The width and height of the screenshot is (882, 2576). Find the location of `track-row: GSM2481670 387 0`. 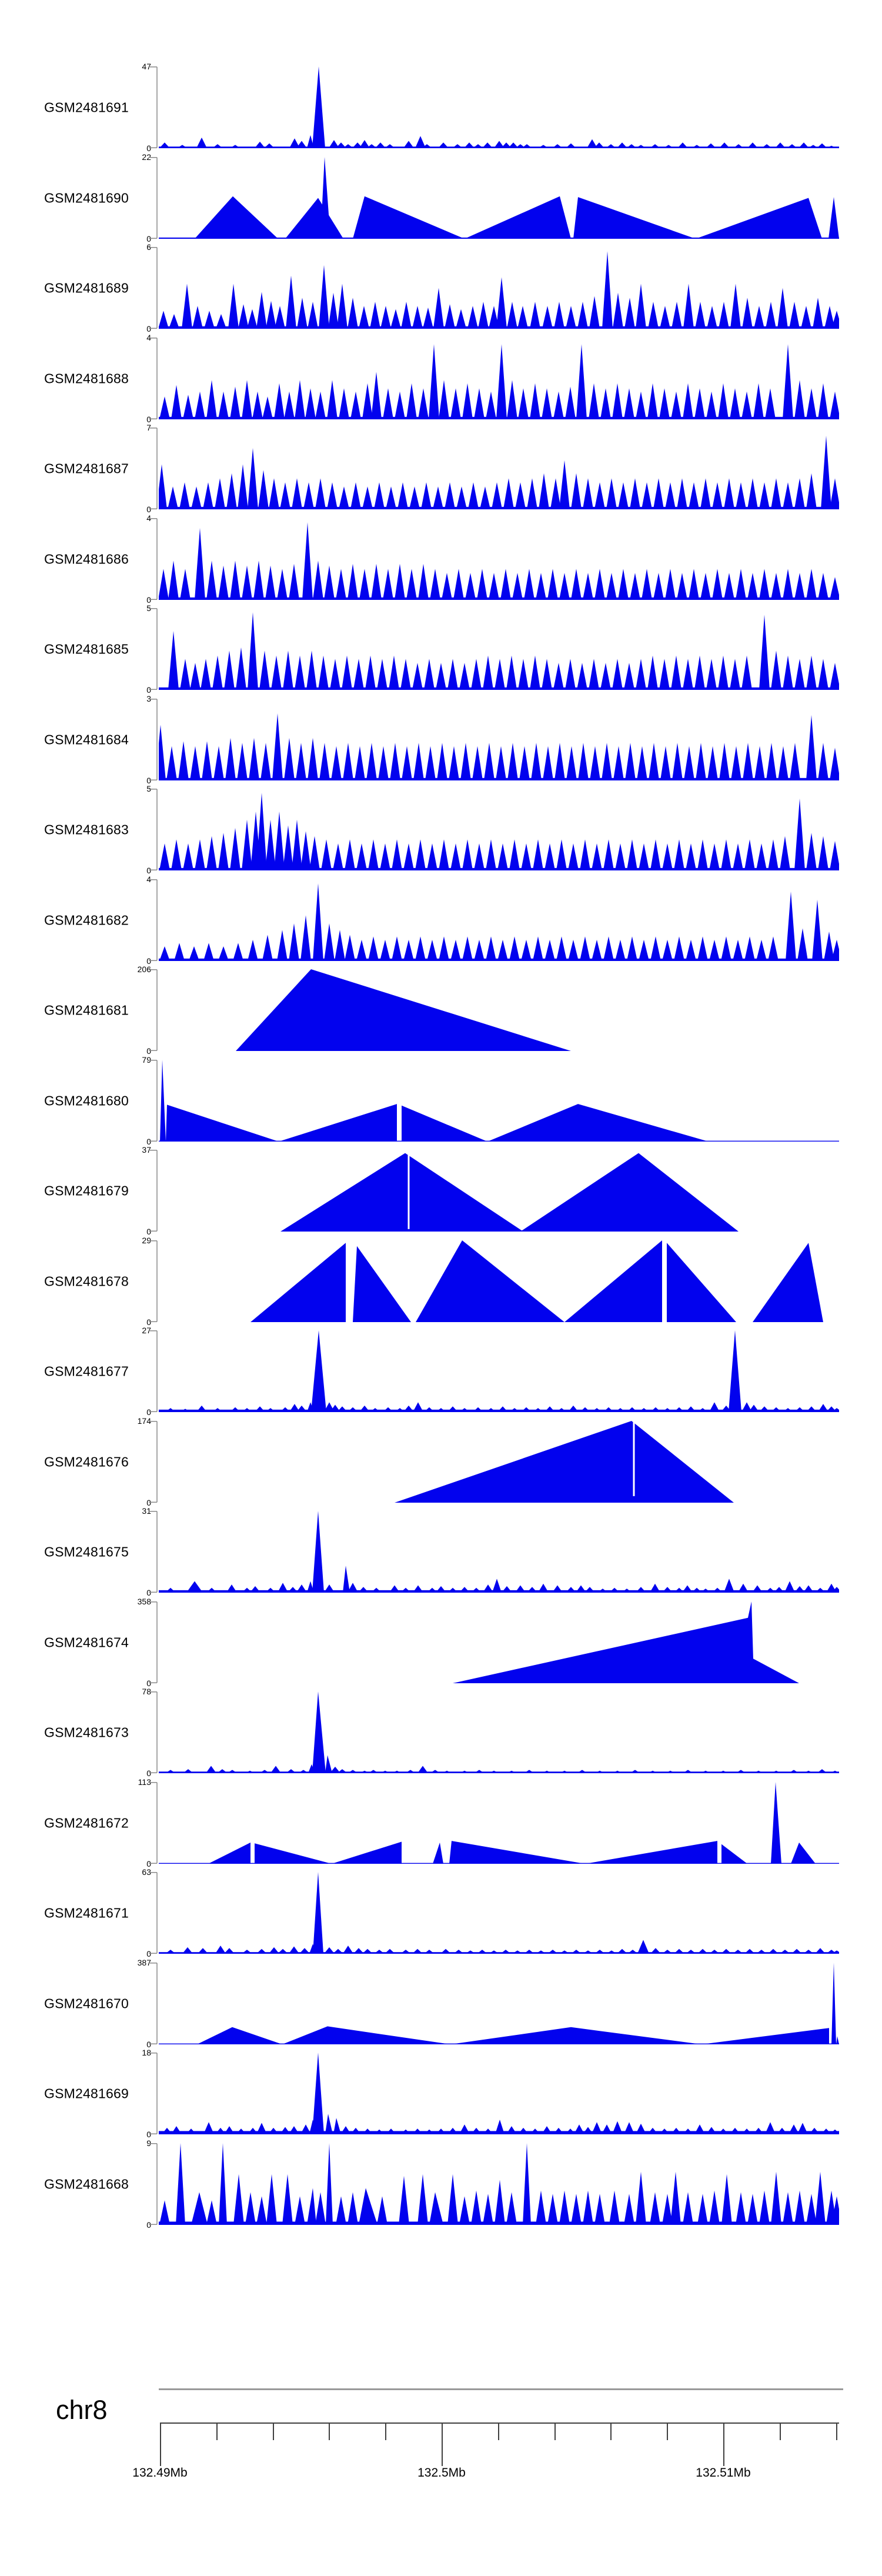

track-row: GSM2481670 387 0 is located at coordinates (441, 2003).